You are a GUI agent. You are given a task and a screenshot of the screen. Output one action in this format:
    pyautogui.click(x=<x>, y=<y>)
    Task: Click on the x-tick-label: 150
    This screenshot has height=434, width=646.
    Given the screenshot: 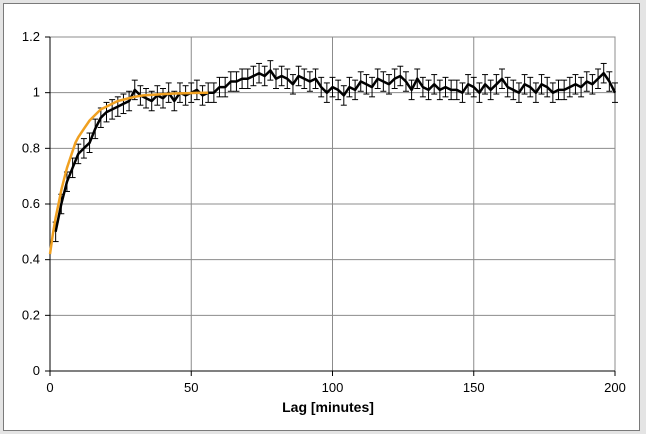 What is the action you would take?
    pyautogui.click(x=474, y=387)
    